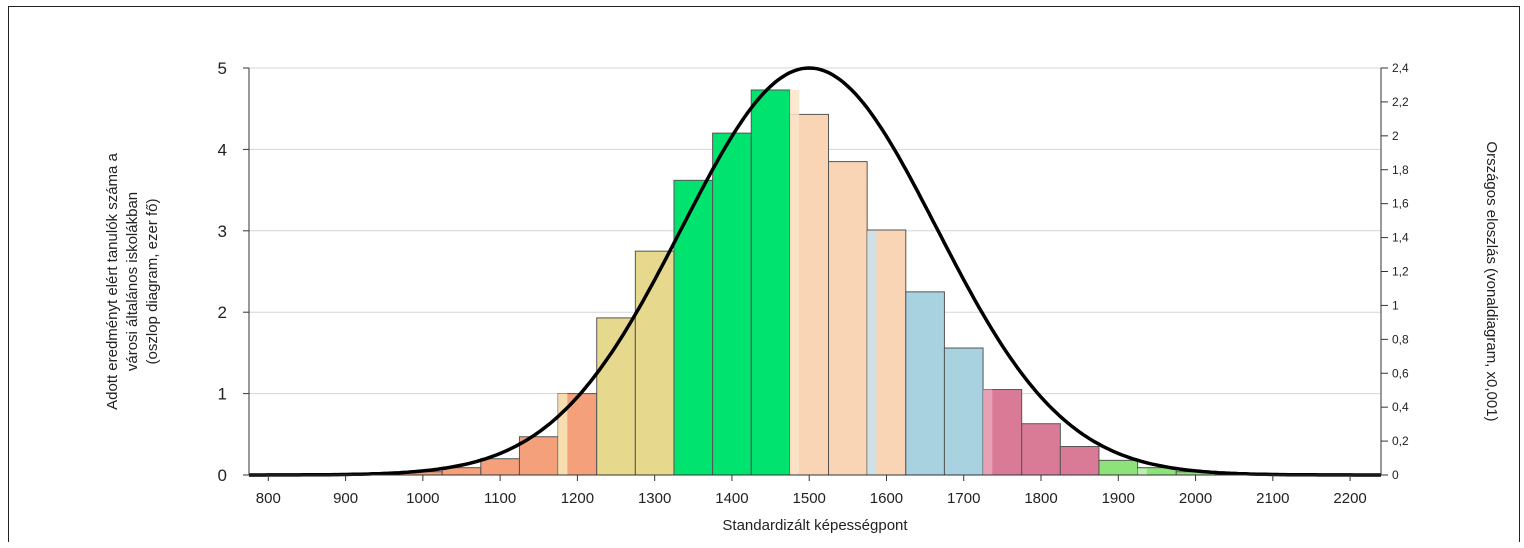  What do you see at coordinates (152, 282) in the screenshot?
I see `y-left-title-line: (oszlop diagram, ezer fő)` at bounding box center [152, 282].